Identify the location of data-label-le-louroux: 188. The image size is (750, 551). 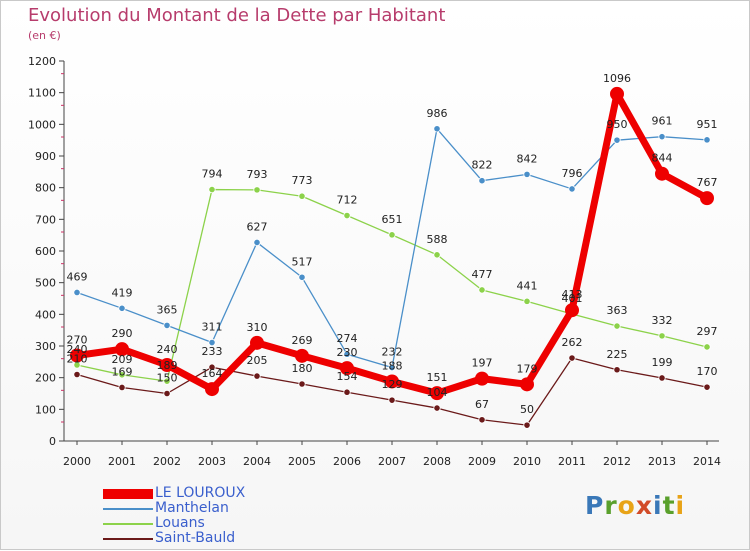
(392, 365).